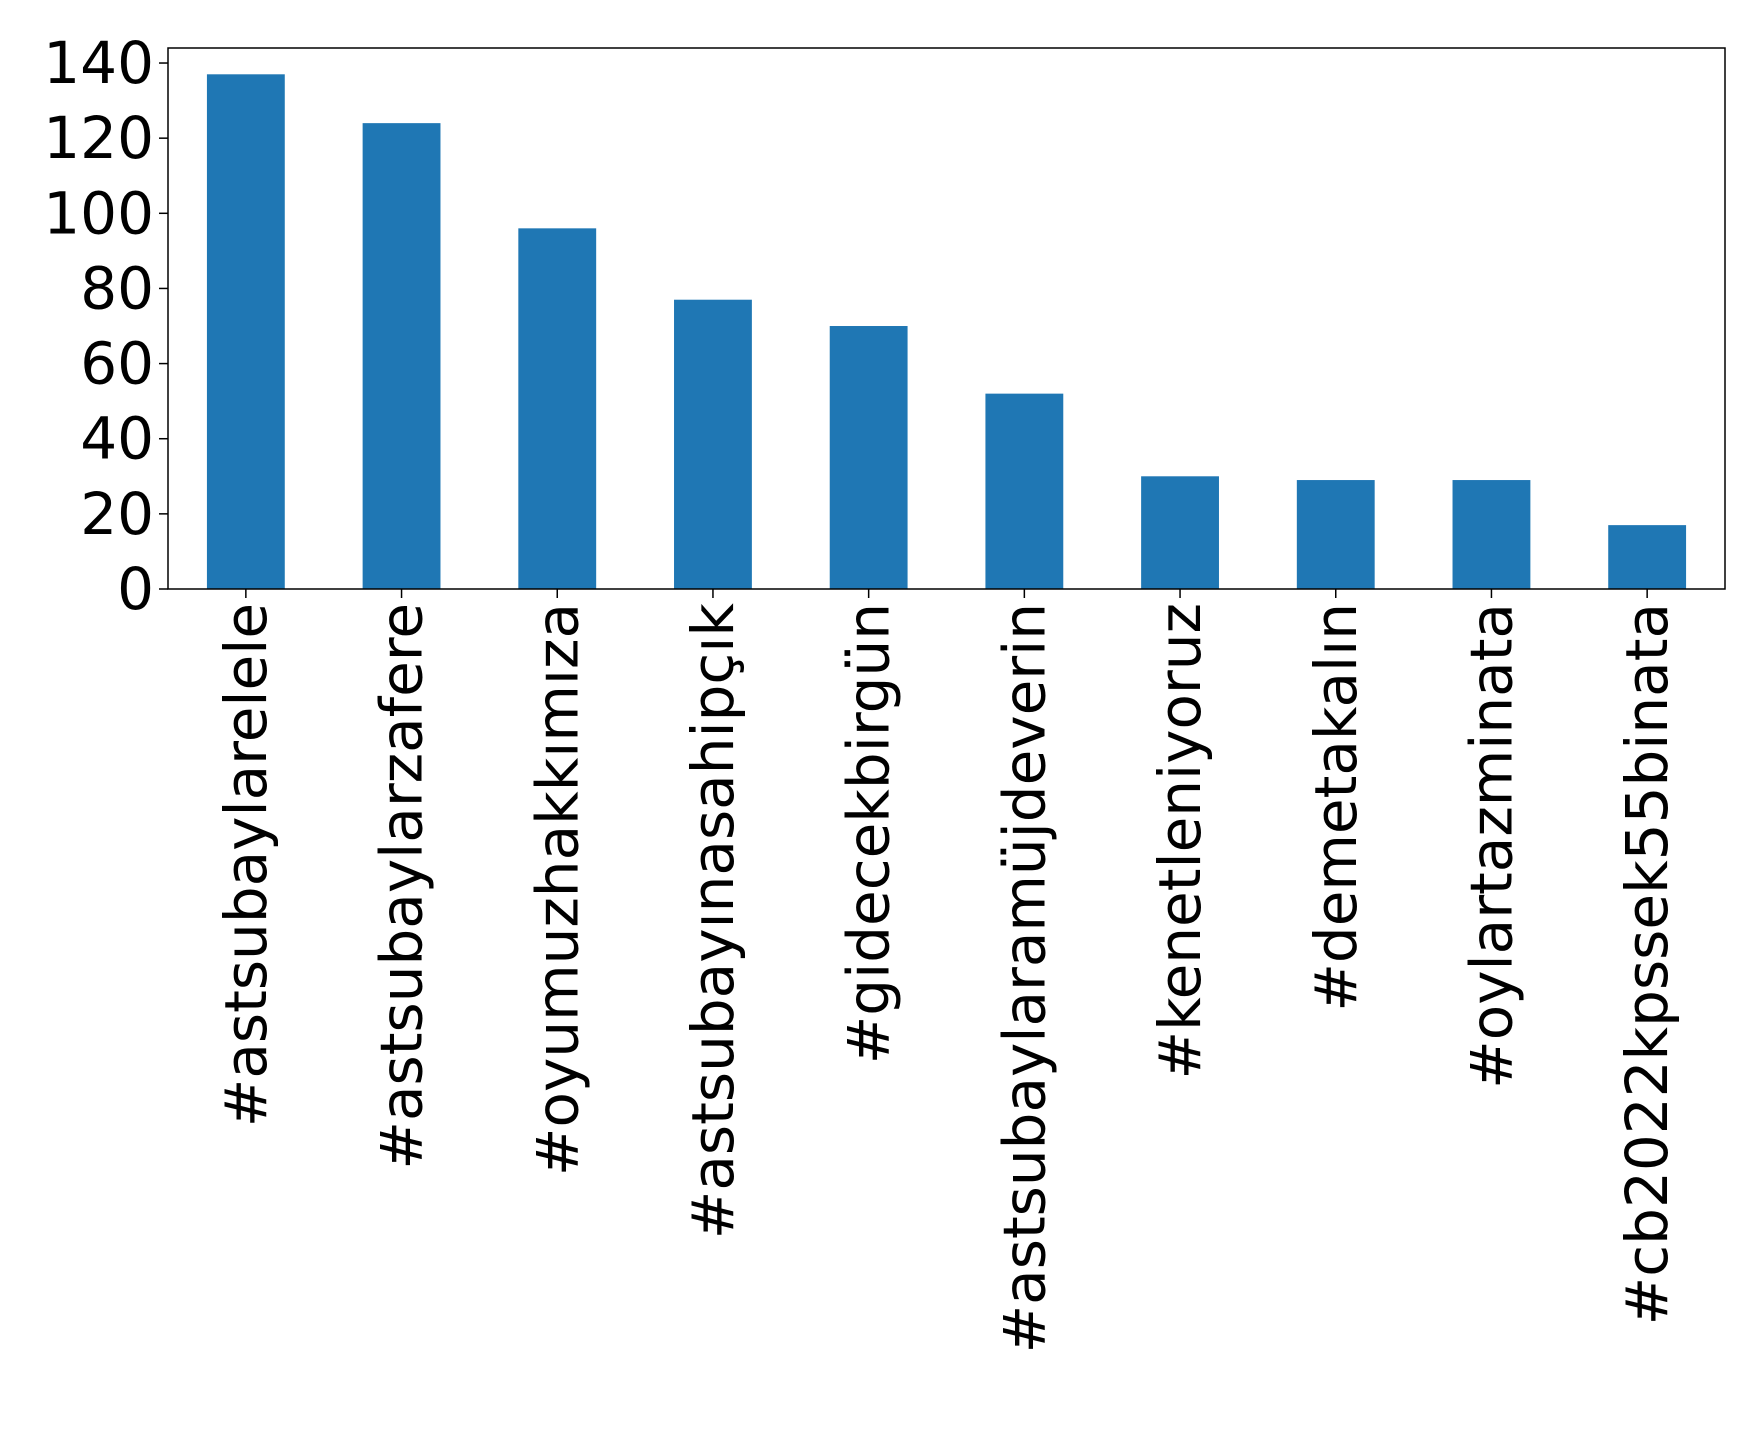  Describe the element at coordinates (1491, 846) in the screenshot. I see `x-tick-label: #oylartazminata` at that location.